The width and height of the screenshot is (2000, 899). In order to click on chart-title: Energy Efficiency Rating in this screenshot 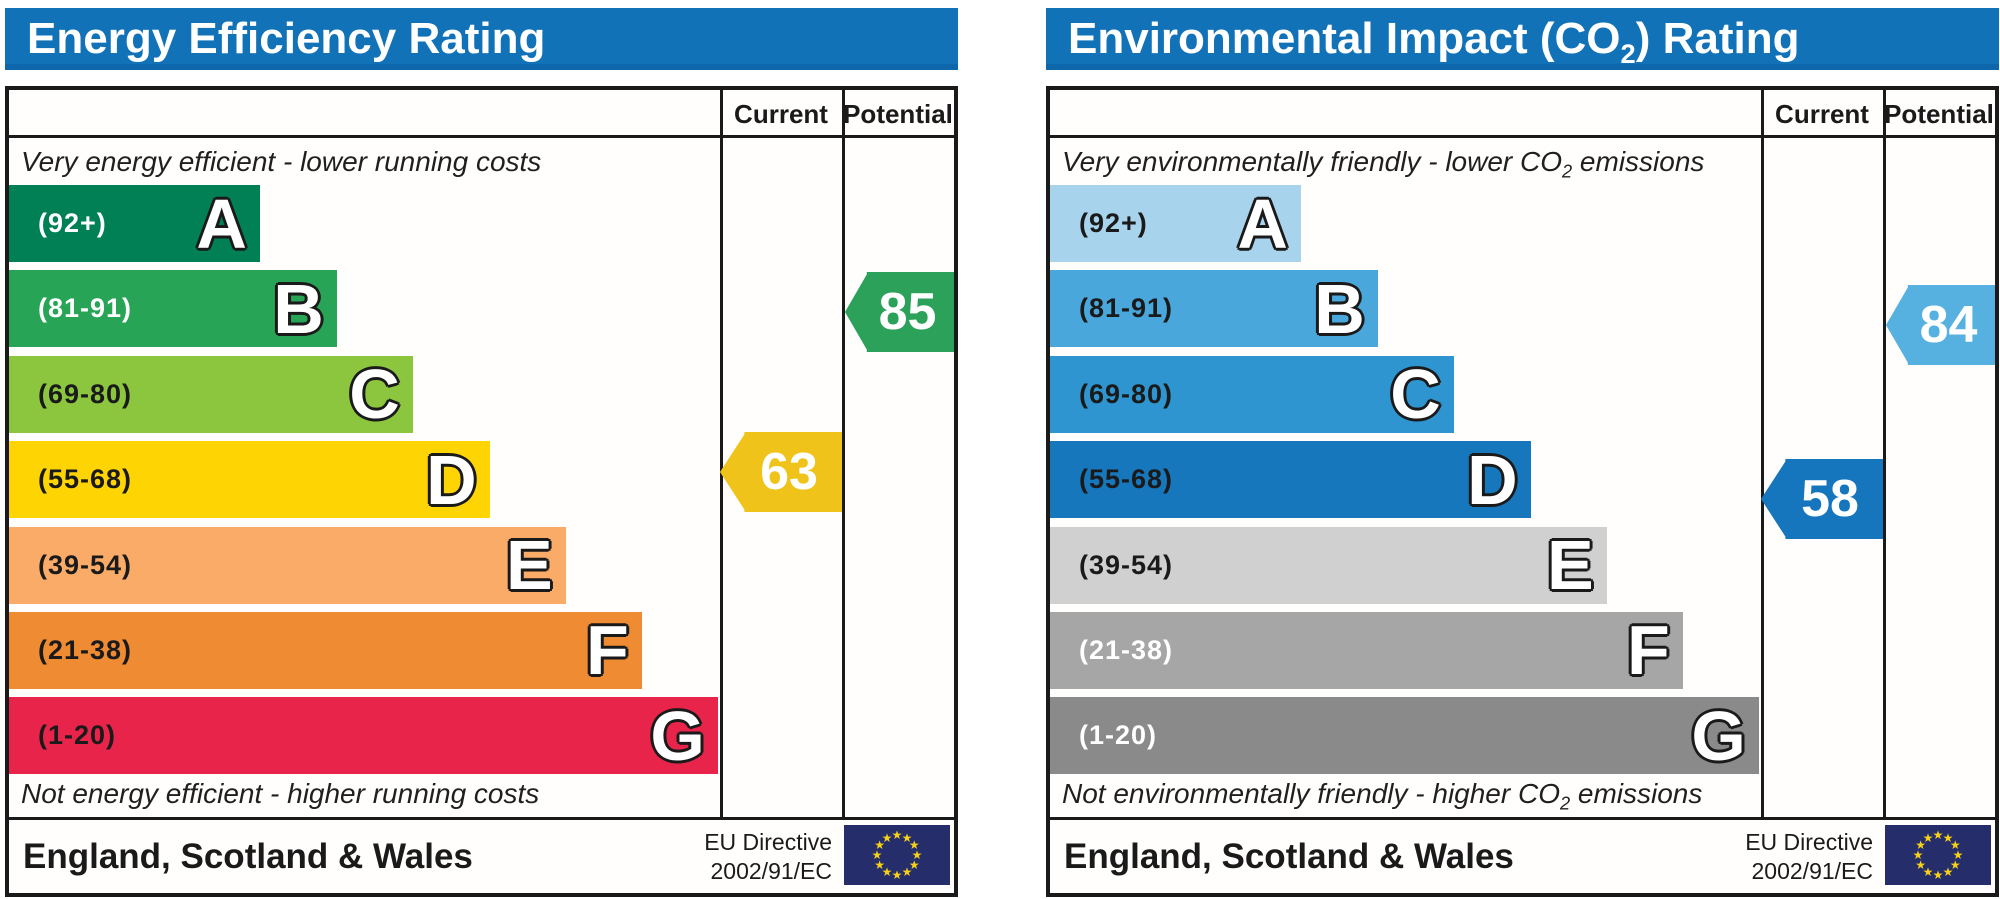, I will do `click(481, 39)`.